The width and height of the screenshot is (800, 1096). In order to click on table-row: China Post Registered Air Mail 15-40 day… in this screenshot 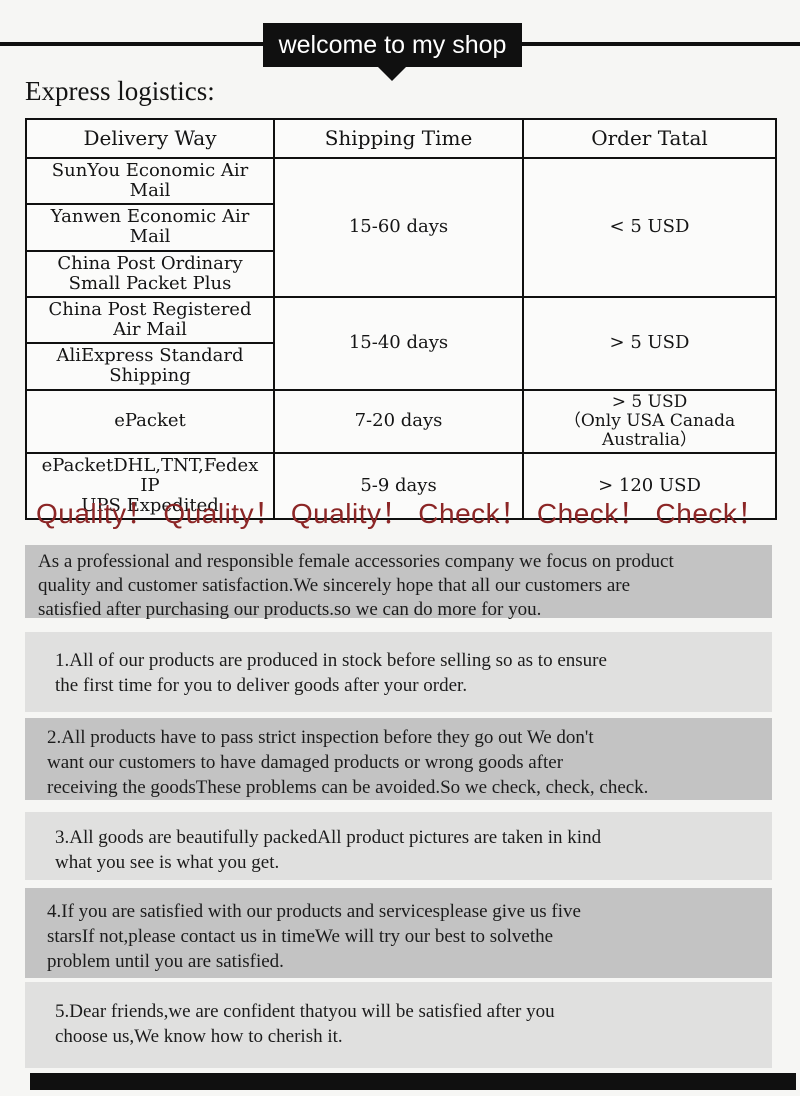, I will do `click(401, 343)`.